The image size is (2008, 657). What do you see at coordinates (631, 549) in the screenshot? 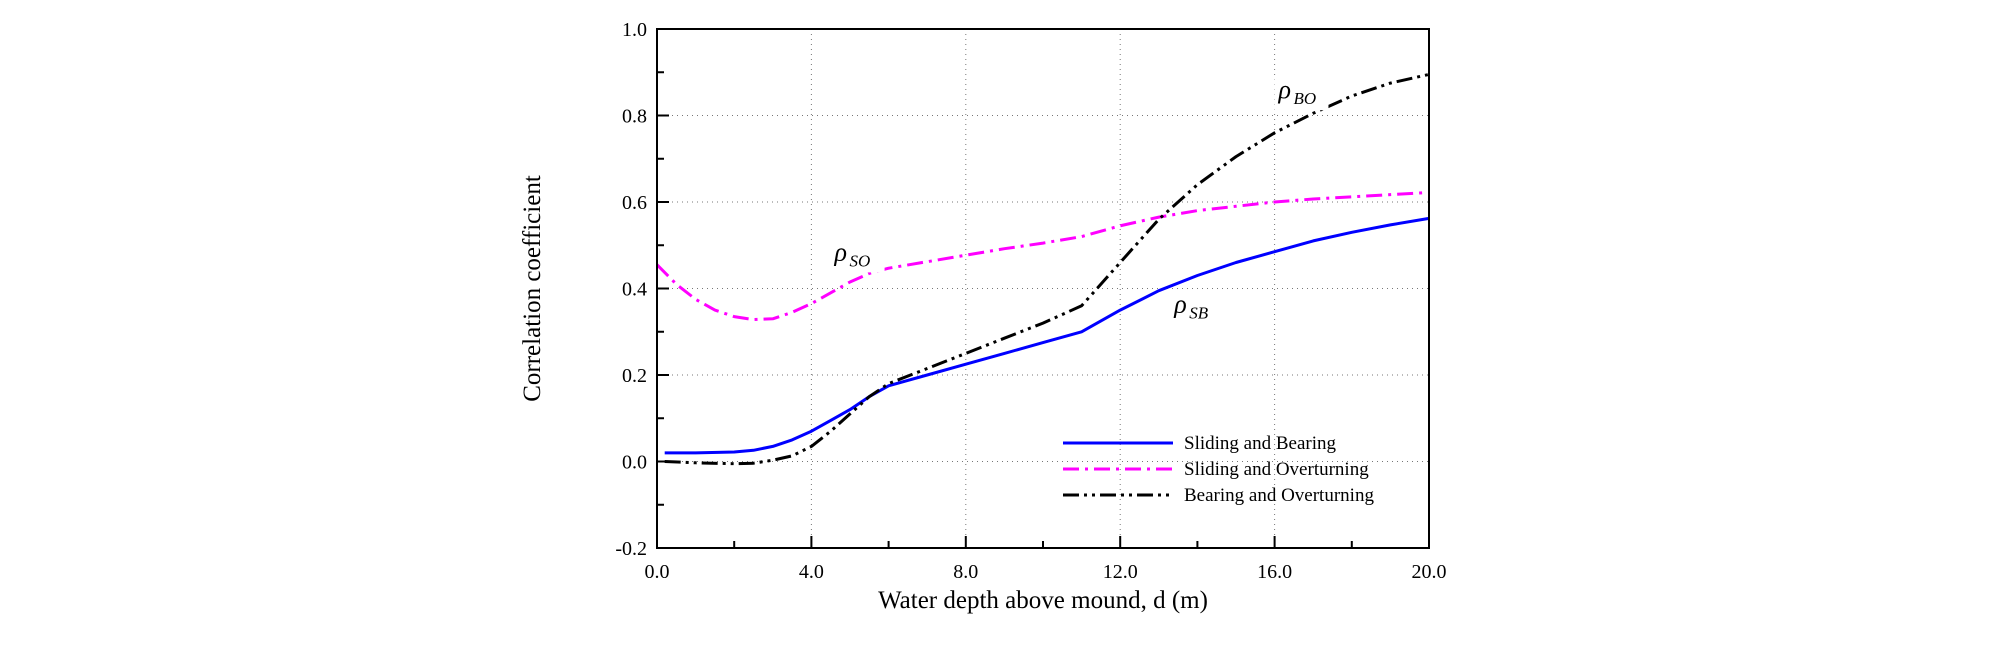
I see `y-tick-label: -0.2` at bounding box center [631, 549].